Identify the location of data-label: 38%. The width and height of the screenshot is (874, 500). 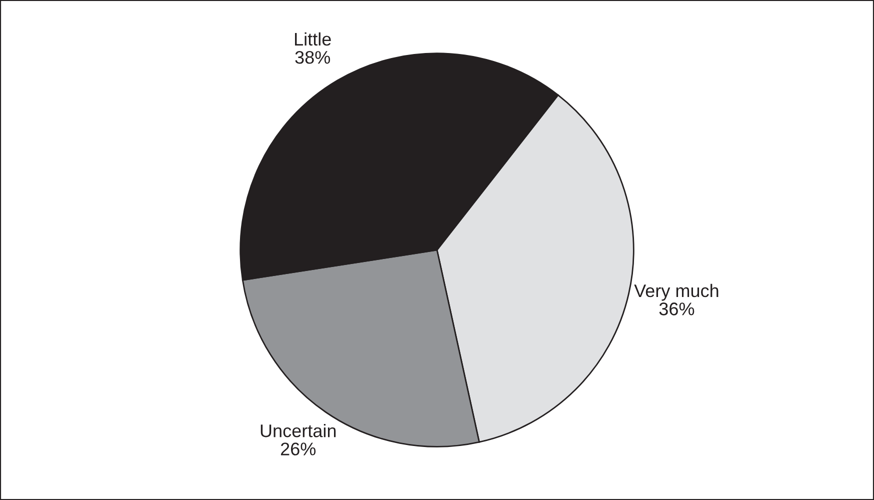
(312, 57).